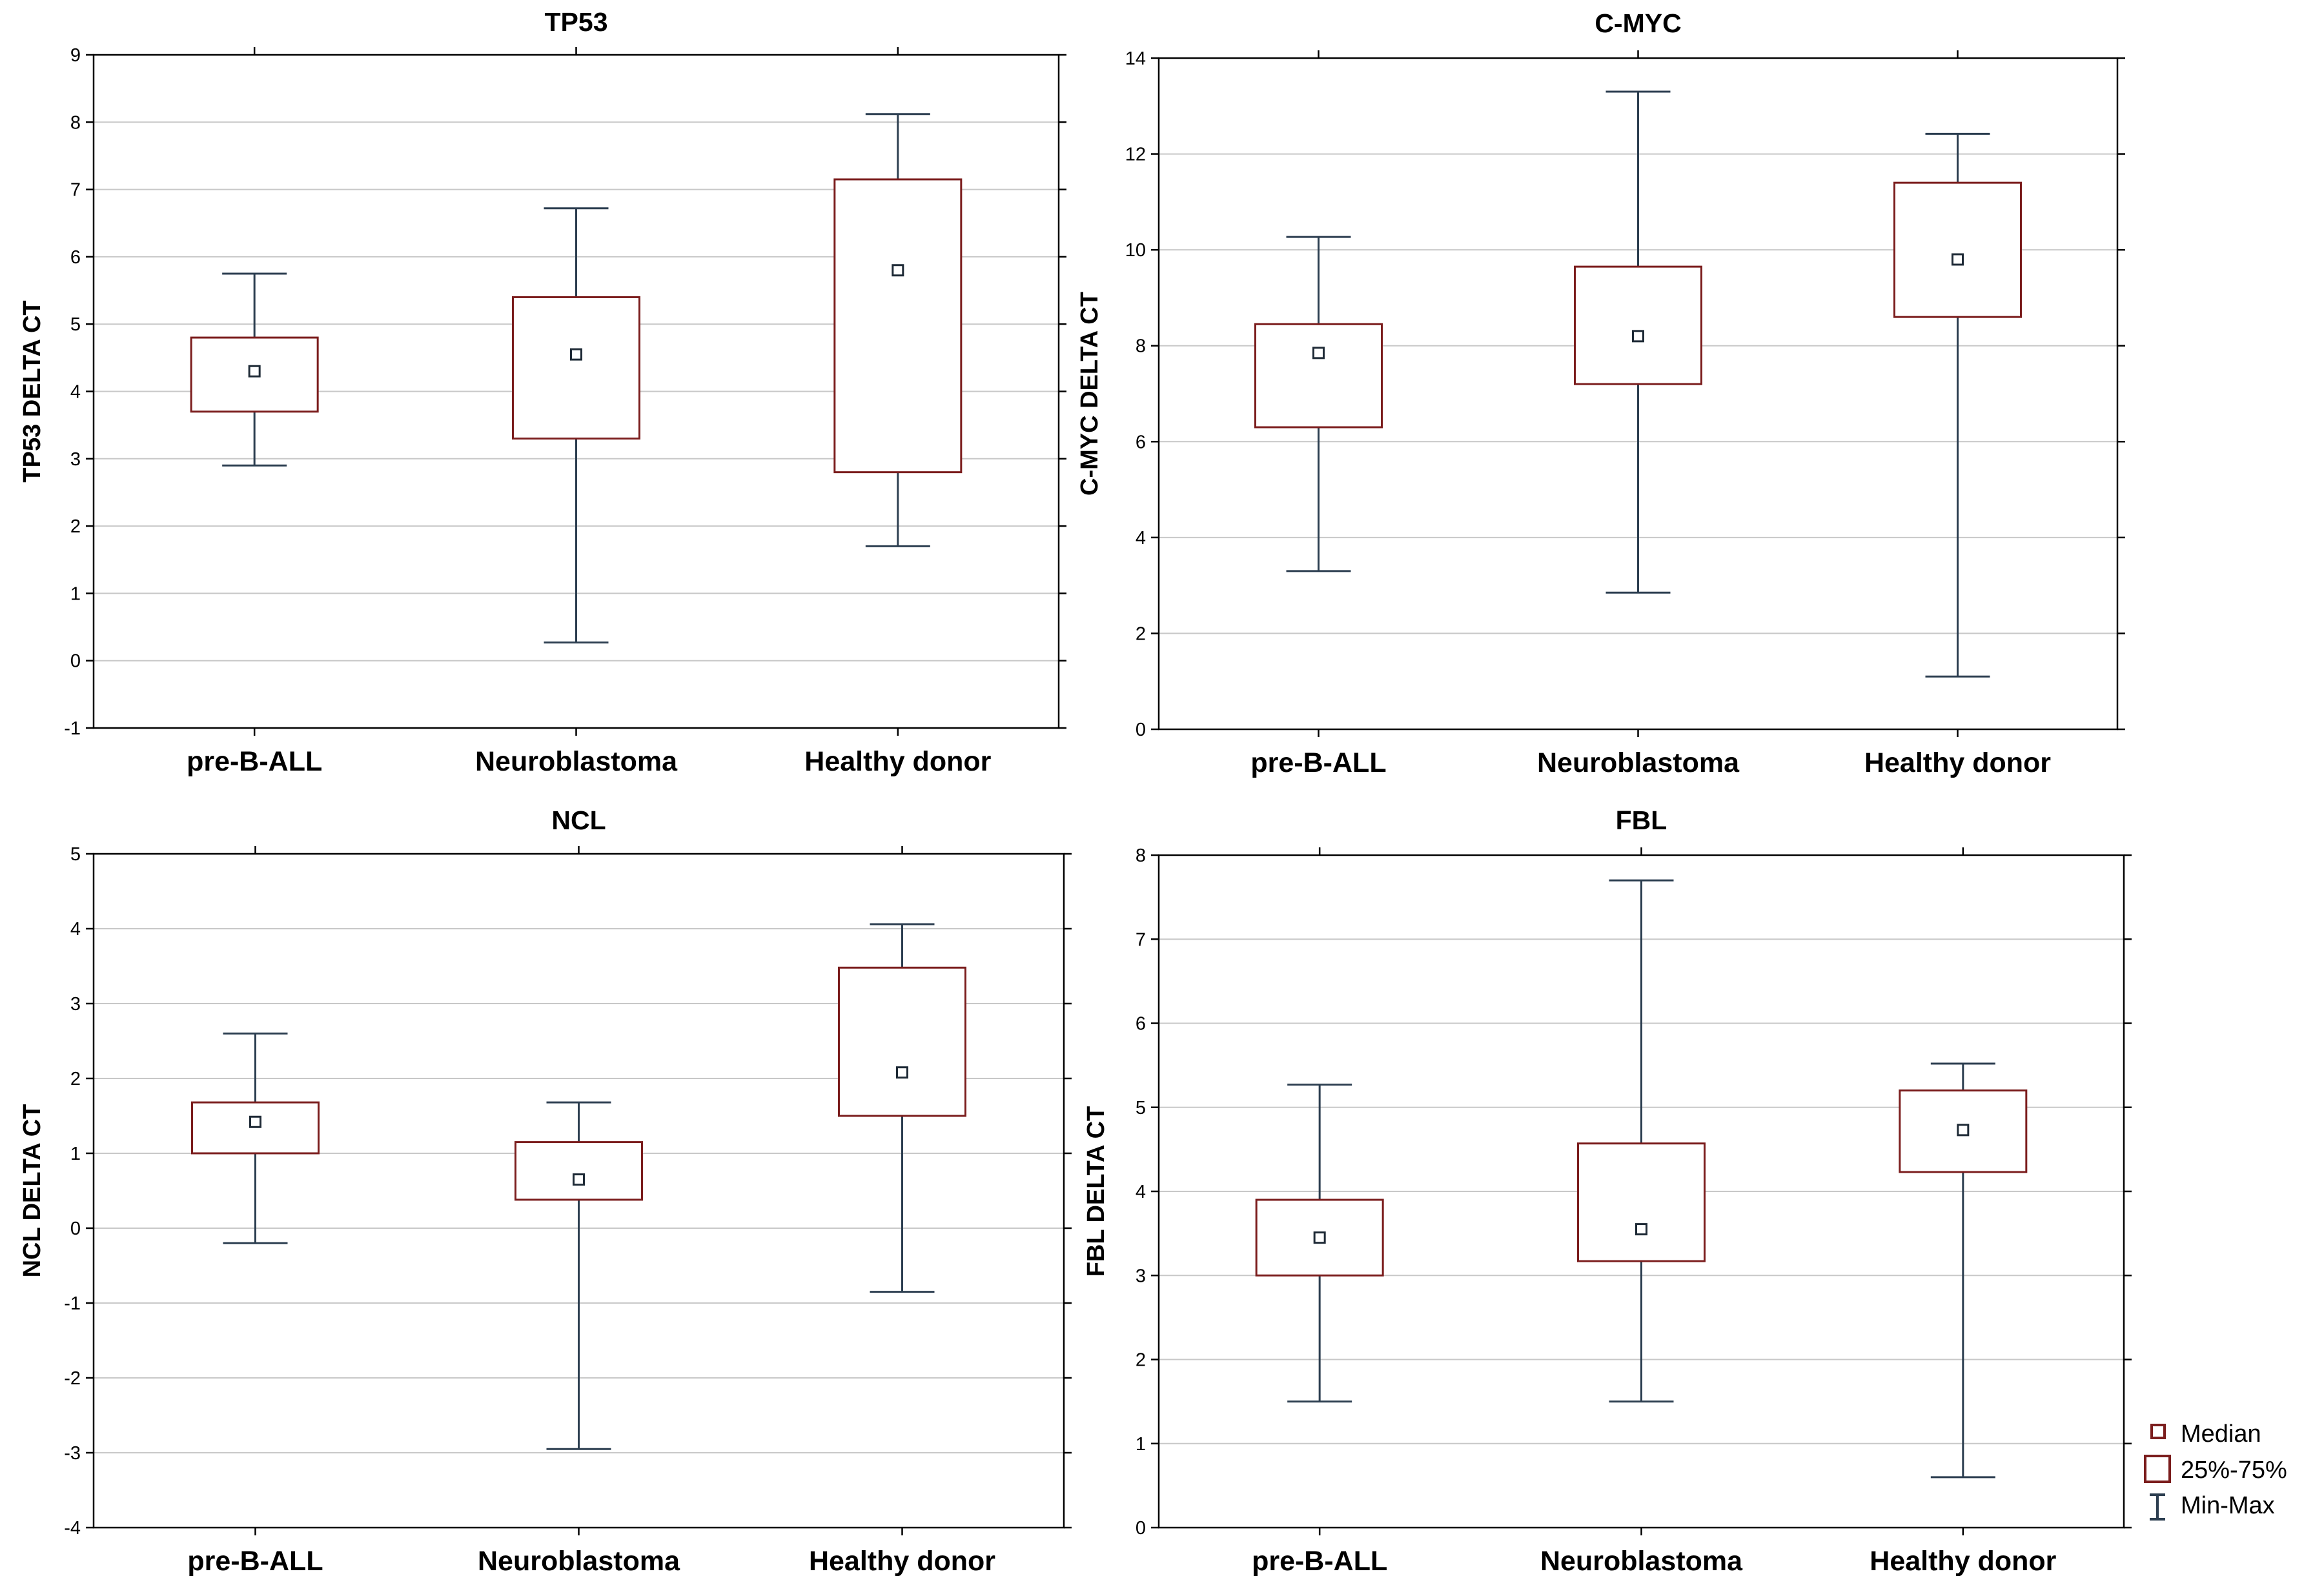  Describe the element at coordinates (72, 1378) in the screenshot. I see `ncl-y-tick-label: -2` at that location.